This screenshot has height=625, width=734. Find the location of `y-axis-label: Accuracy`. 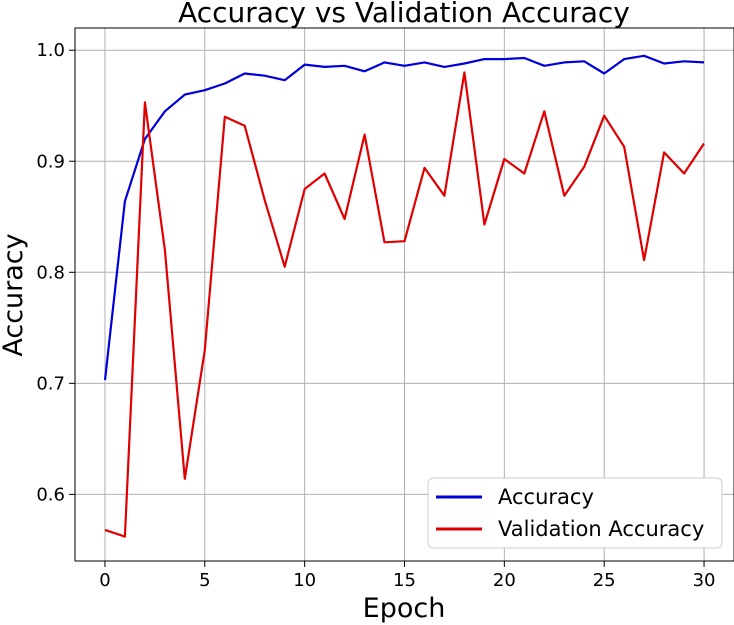

y-axis-label: Accuracy is located at coordinates (14, 294).